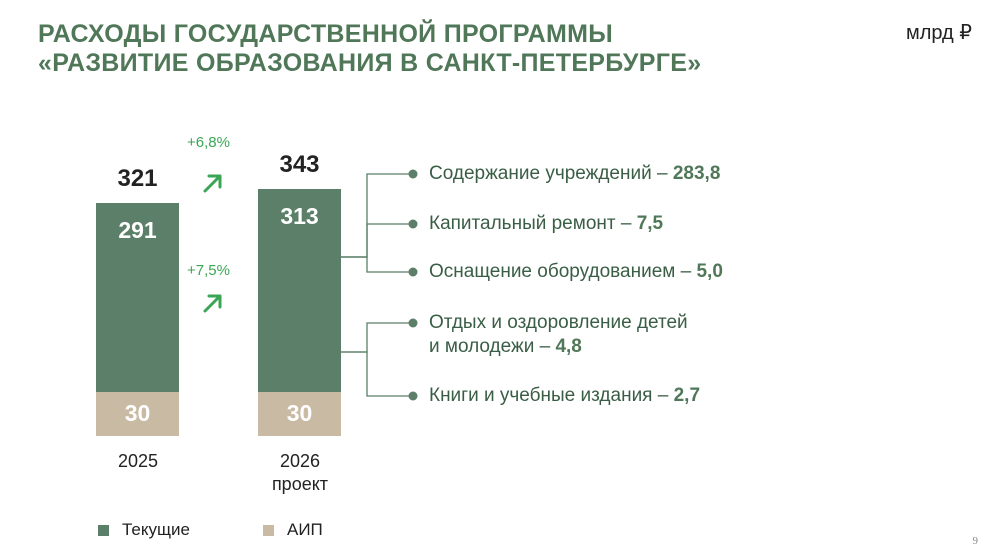 The height and width of the screenshot is (557, 990). I want to click on breakdown-label: Капитальный ремонт –, so click(533, 223).